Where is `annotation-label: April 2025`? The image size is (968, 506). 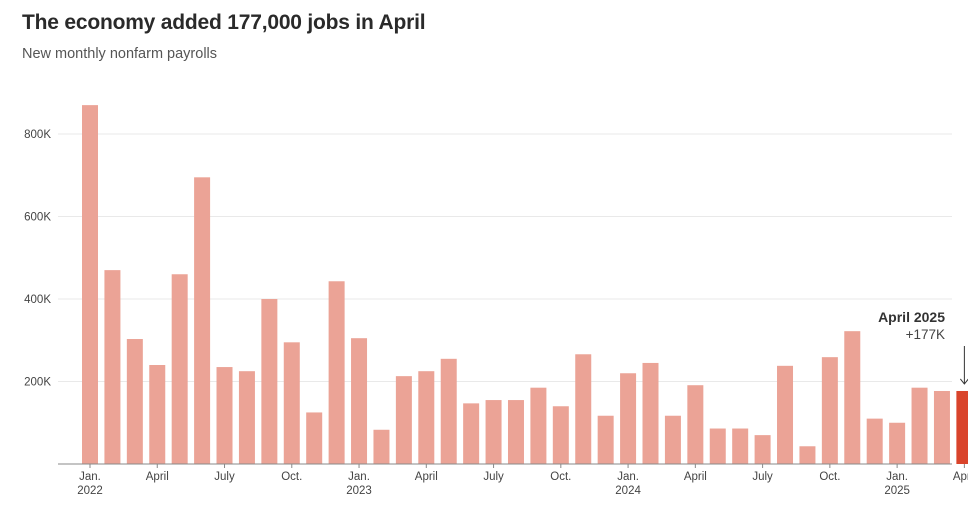 annotation-label: April 2025 is located at coordinates (911, 317).